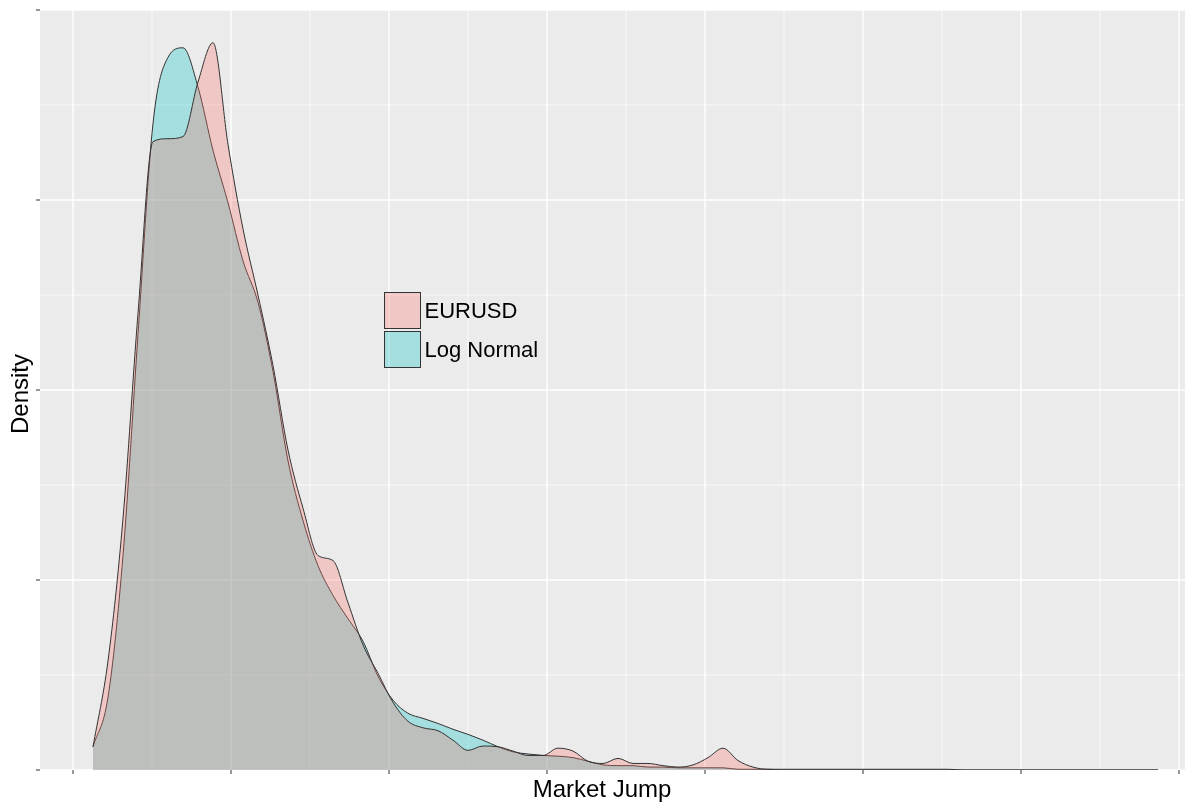  Describe the element at coordinates (20, 394) in the screenshot. I see `y-axis-title: Density` at that location.